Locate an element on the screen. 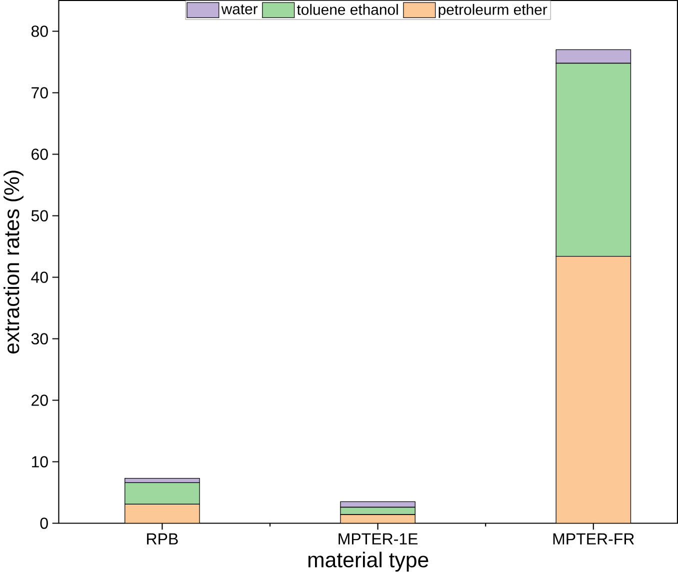  x-axis-title: material type is located at coordinates (368, 562).